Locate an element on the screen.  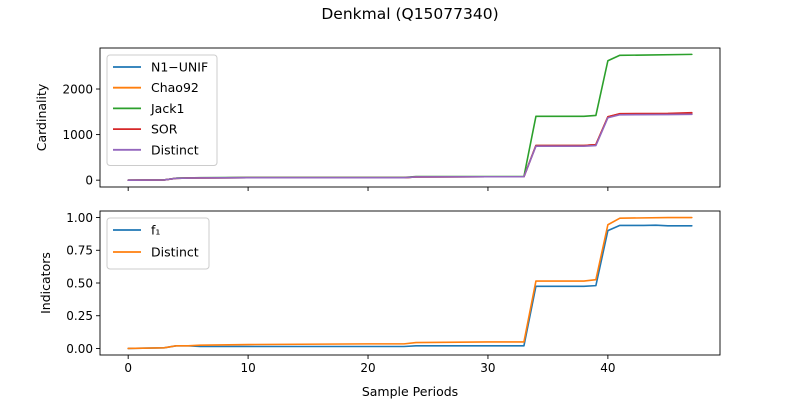
legend-label: Jack1 is located at coordinates (167, 108).